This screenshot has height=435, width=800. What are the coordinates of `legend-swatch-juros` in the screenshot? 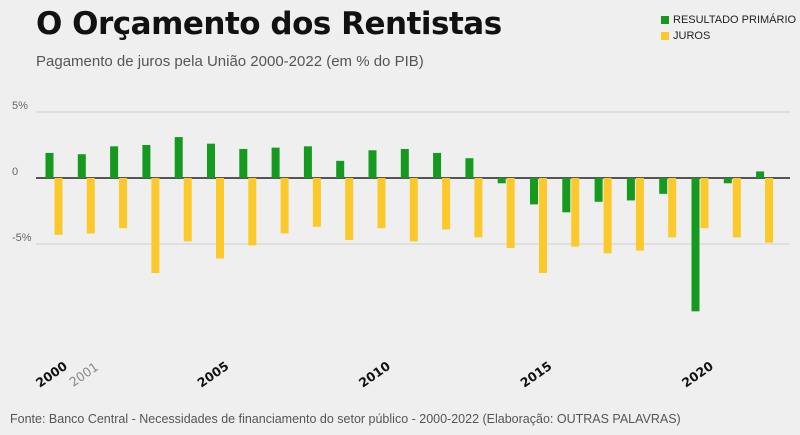 It's located at (665, 36).